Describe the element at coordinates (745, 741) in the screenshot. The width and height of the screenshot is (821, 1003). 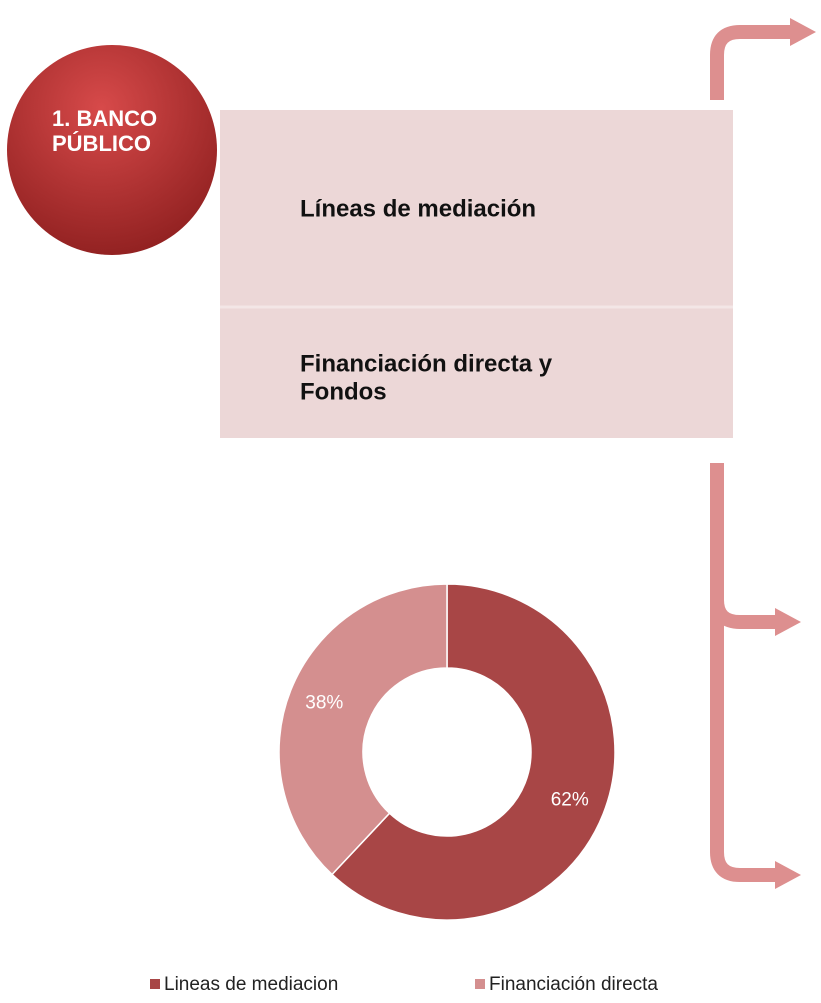
I see `bracket-bottom` at that location.